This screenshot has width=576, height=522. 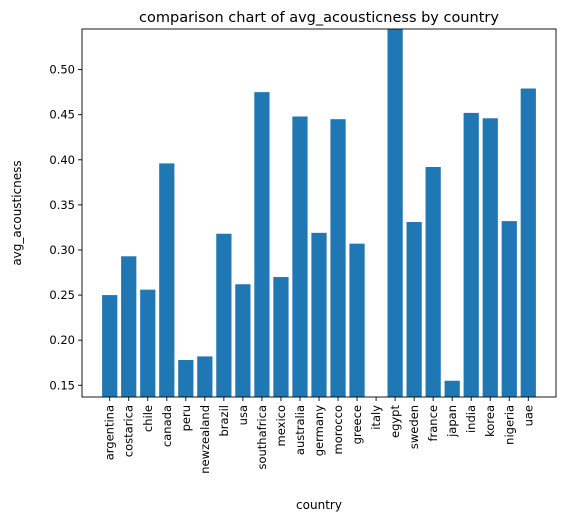 I want to click on x-tick-label-costarica: costarica, so click(x=129, y=431).